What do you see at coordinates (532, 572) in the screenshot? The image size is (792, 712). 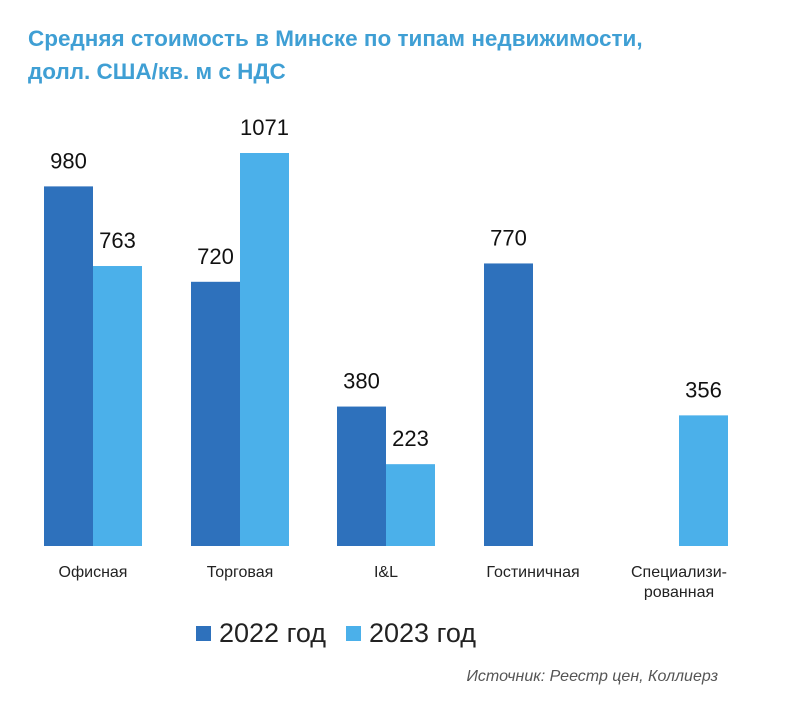 I see `category-label-3: Гостиничная` at bounding box center [532, 572].